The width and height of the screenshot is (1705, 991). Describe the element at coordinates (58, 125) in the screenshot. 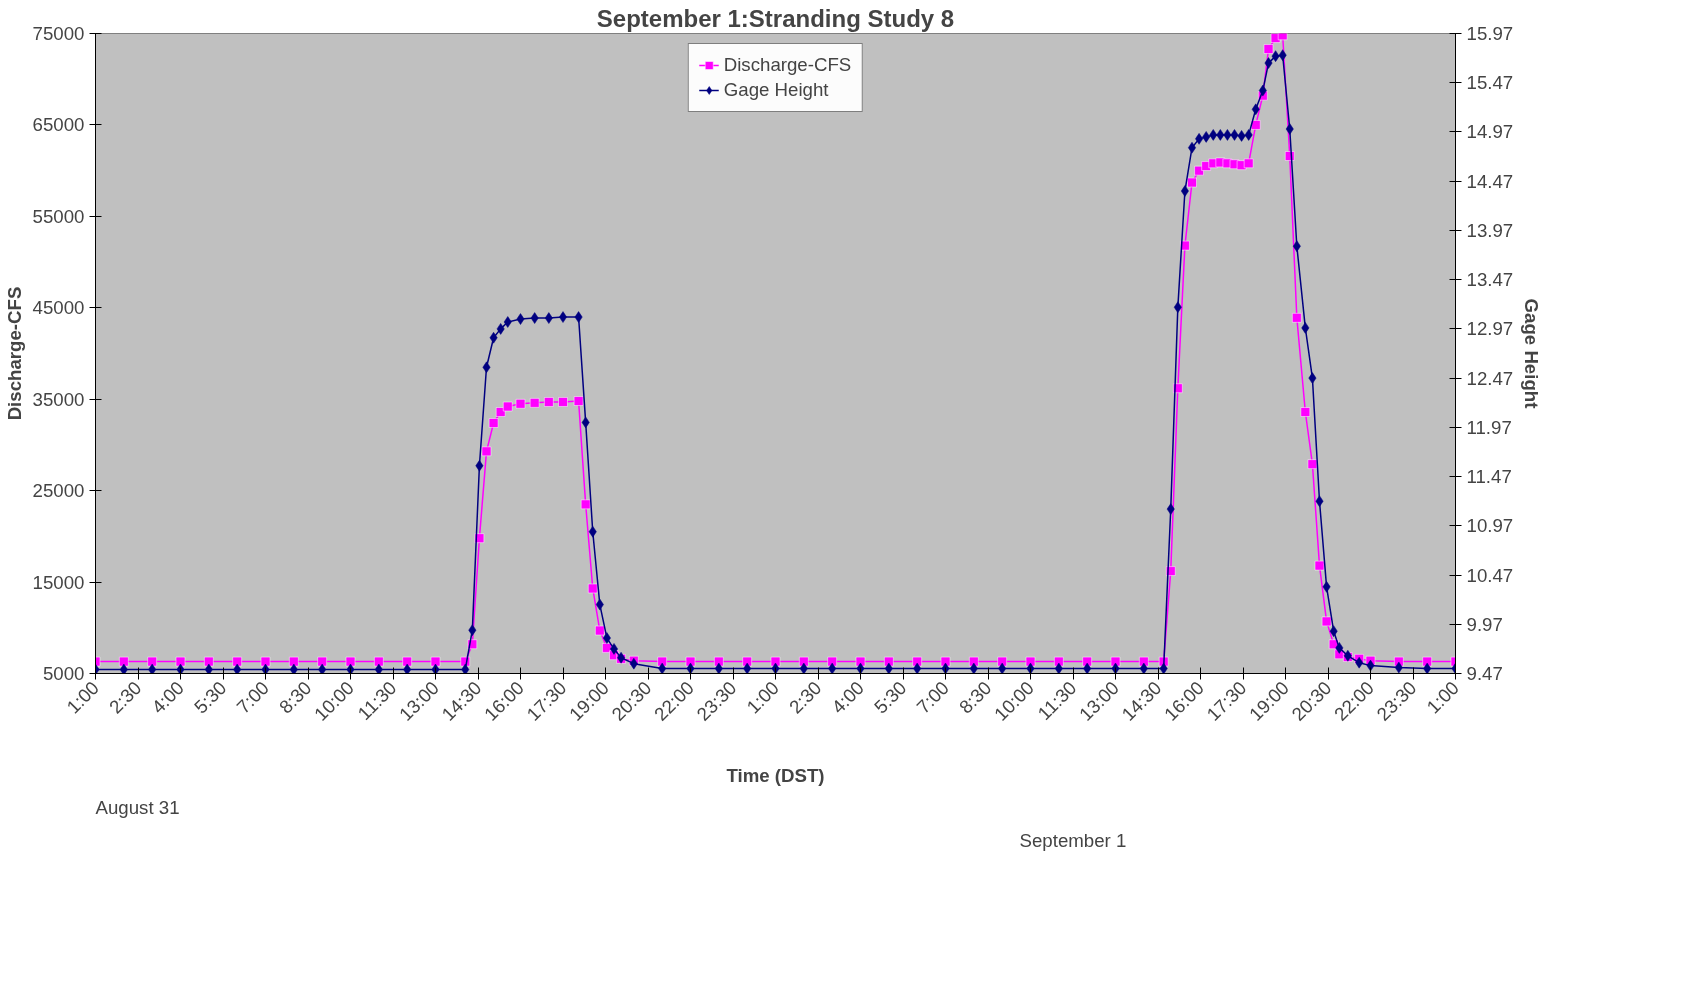

I see `y-tick-label: 65000` at that location.